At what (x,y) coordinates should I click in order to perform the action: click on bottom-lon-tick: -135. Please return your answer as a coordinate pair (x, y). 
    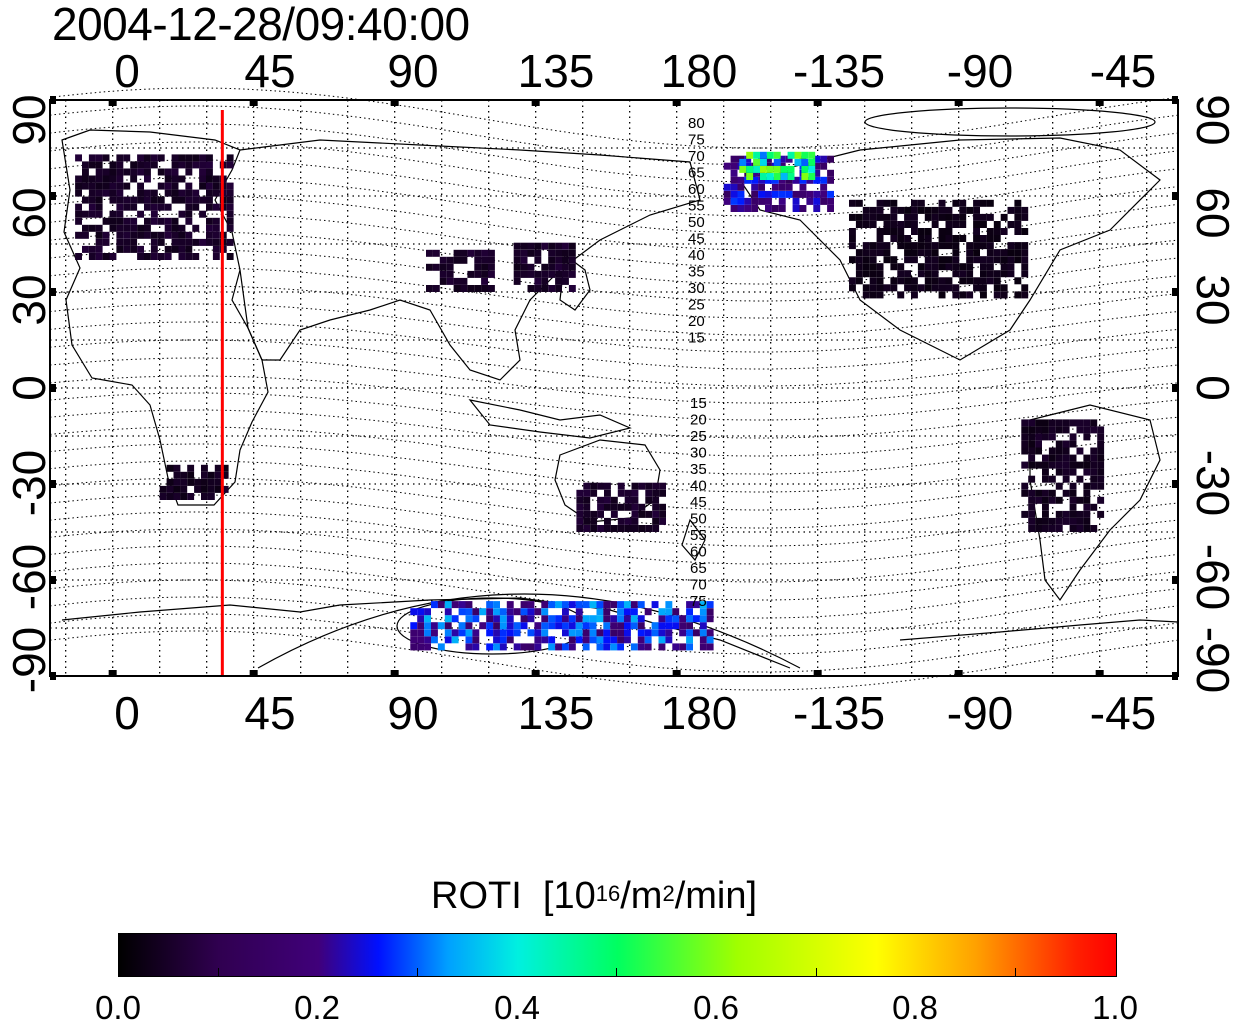
    Looking at the image, I should click on (839, 713).